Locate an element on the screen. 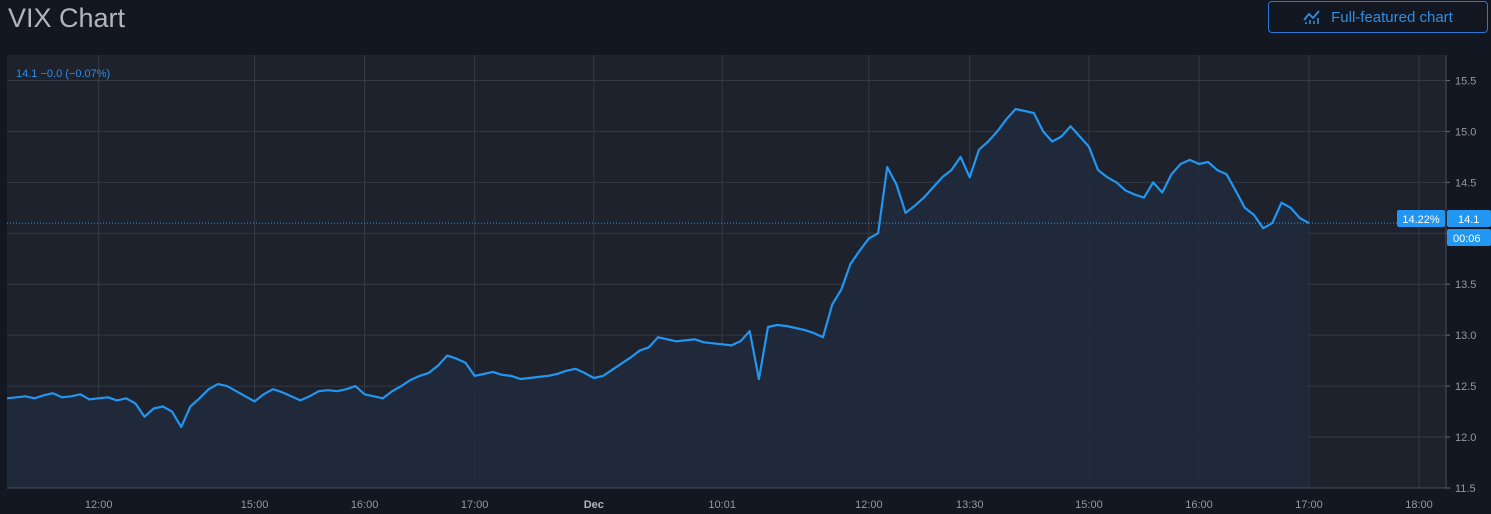 This screenshot has height=514, width=1491. y-tick-label: 12.0 is located at coordinates (1465, 438).